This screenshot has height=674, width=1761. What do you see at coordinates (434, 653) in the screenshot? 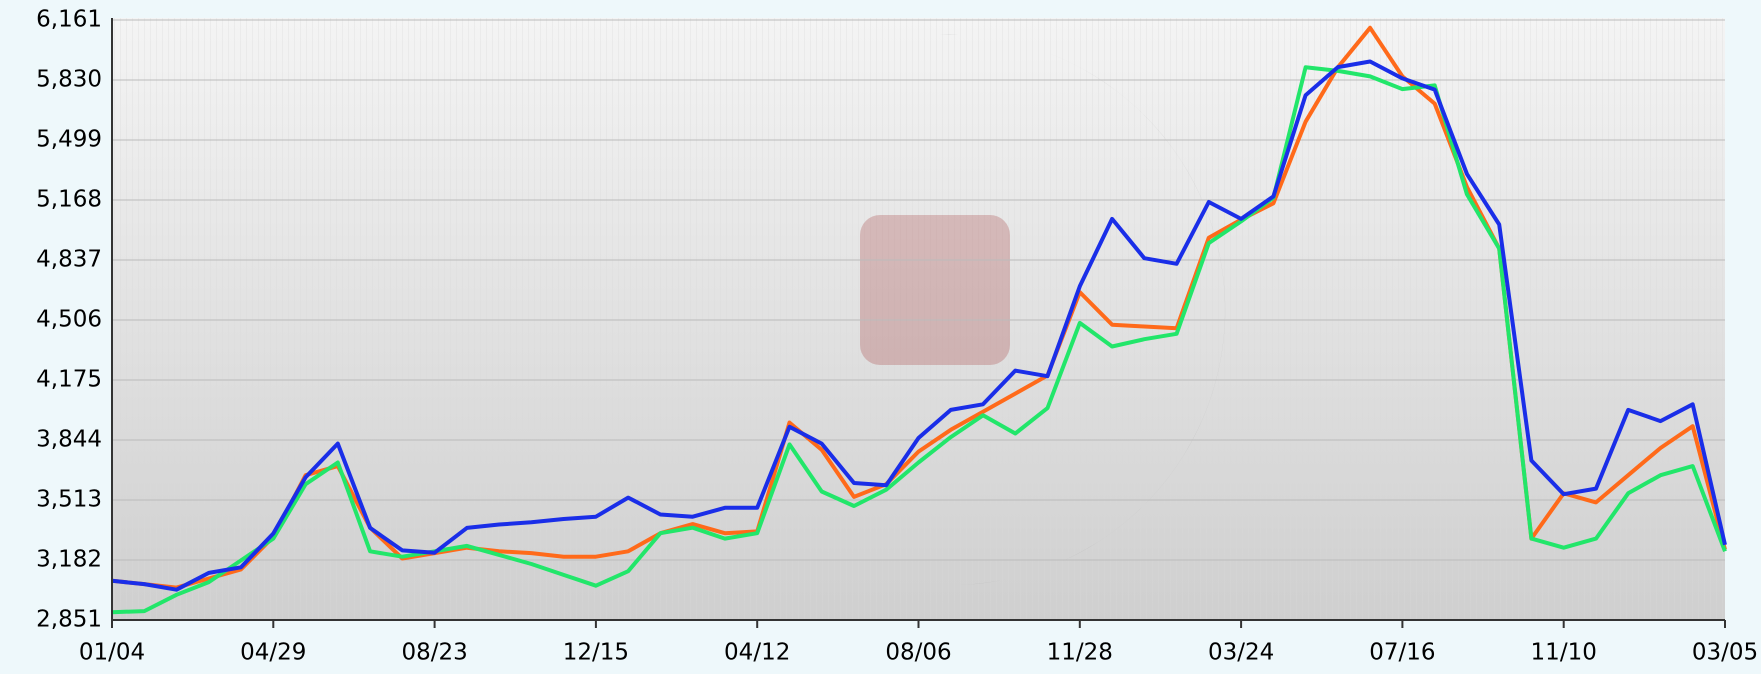
I see `x-tick-label: 08/23` at bounding box center [434, 653].